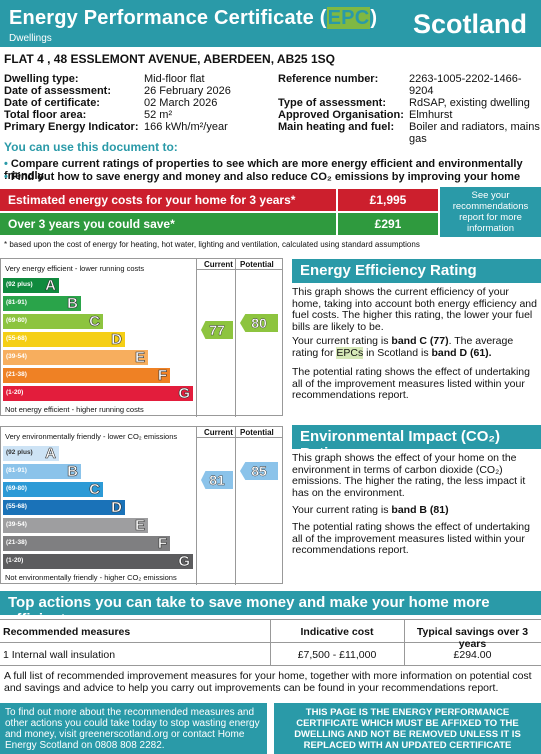  What do you see at coordinates (337, 632) in the screenshot?
I see `col-cost-header: Indicative cost` at bounding box center [337, 632].